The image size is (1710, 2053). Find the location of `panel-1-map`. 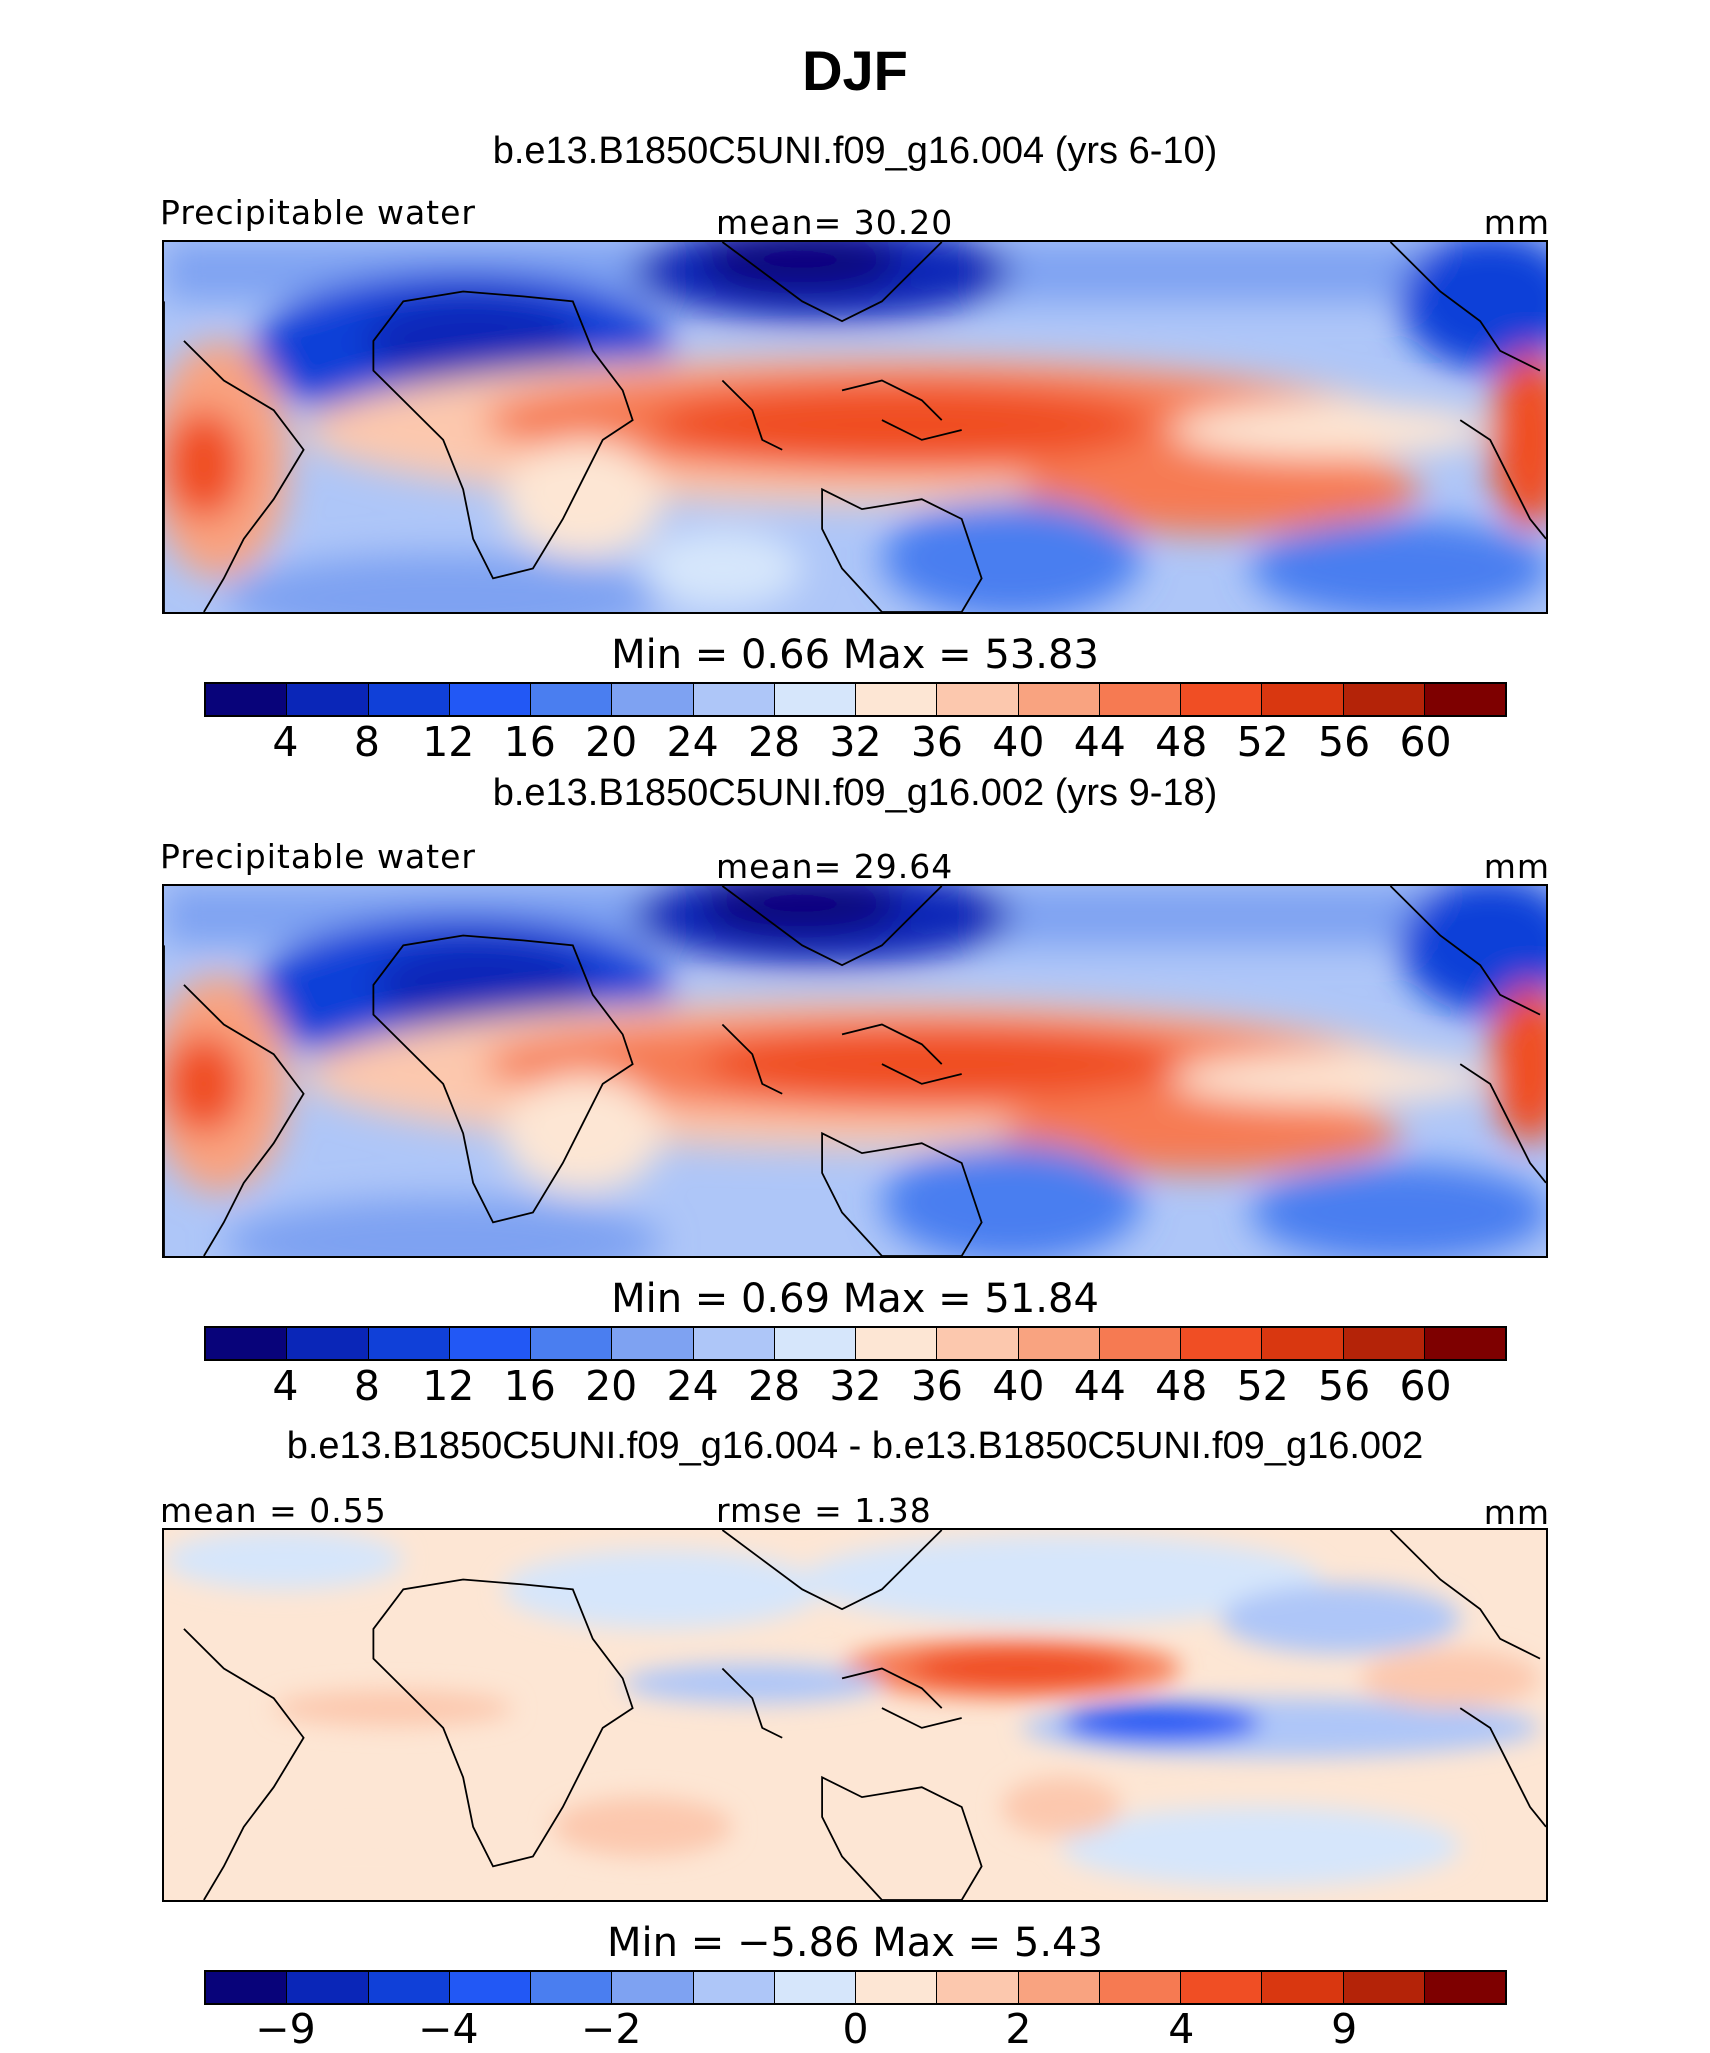

panel-1-map is located at coordinates (855, 427).